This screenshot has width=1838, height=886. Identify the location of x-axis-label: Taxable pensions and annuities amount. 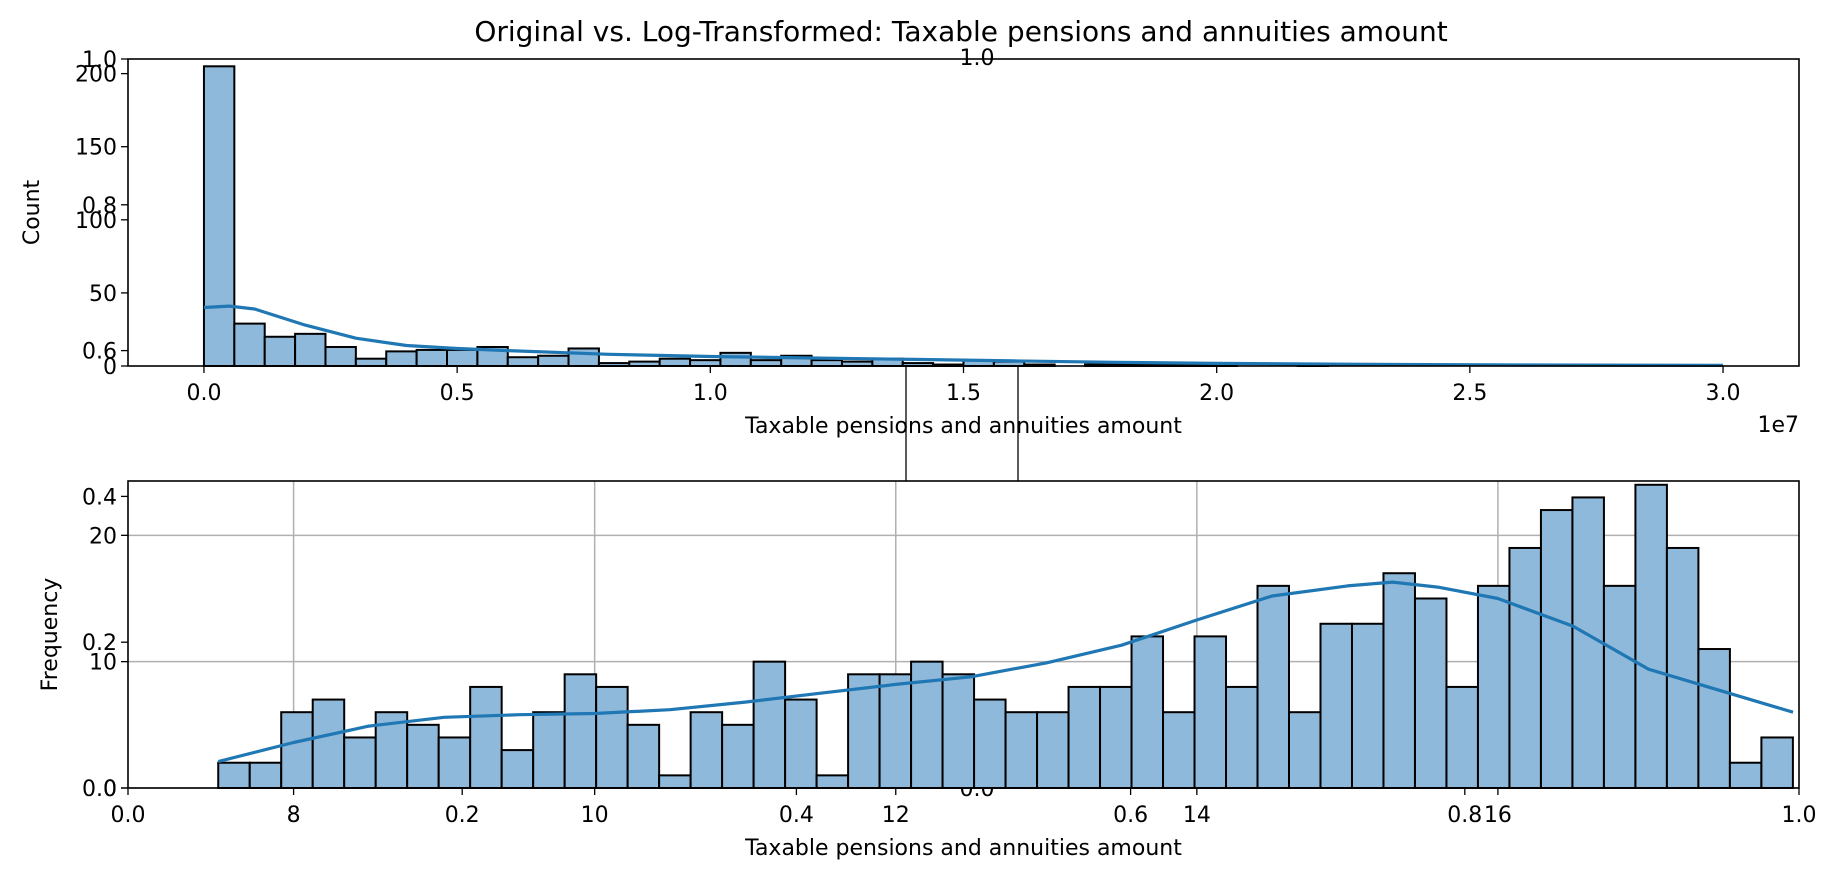
(963, 426).